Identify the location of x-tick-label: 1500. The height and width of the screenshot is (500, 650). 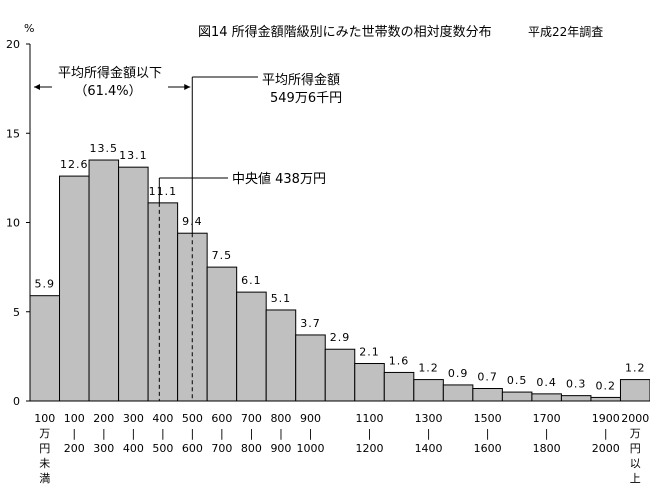
(488, 418).